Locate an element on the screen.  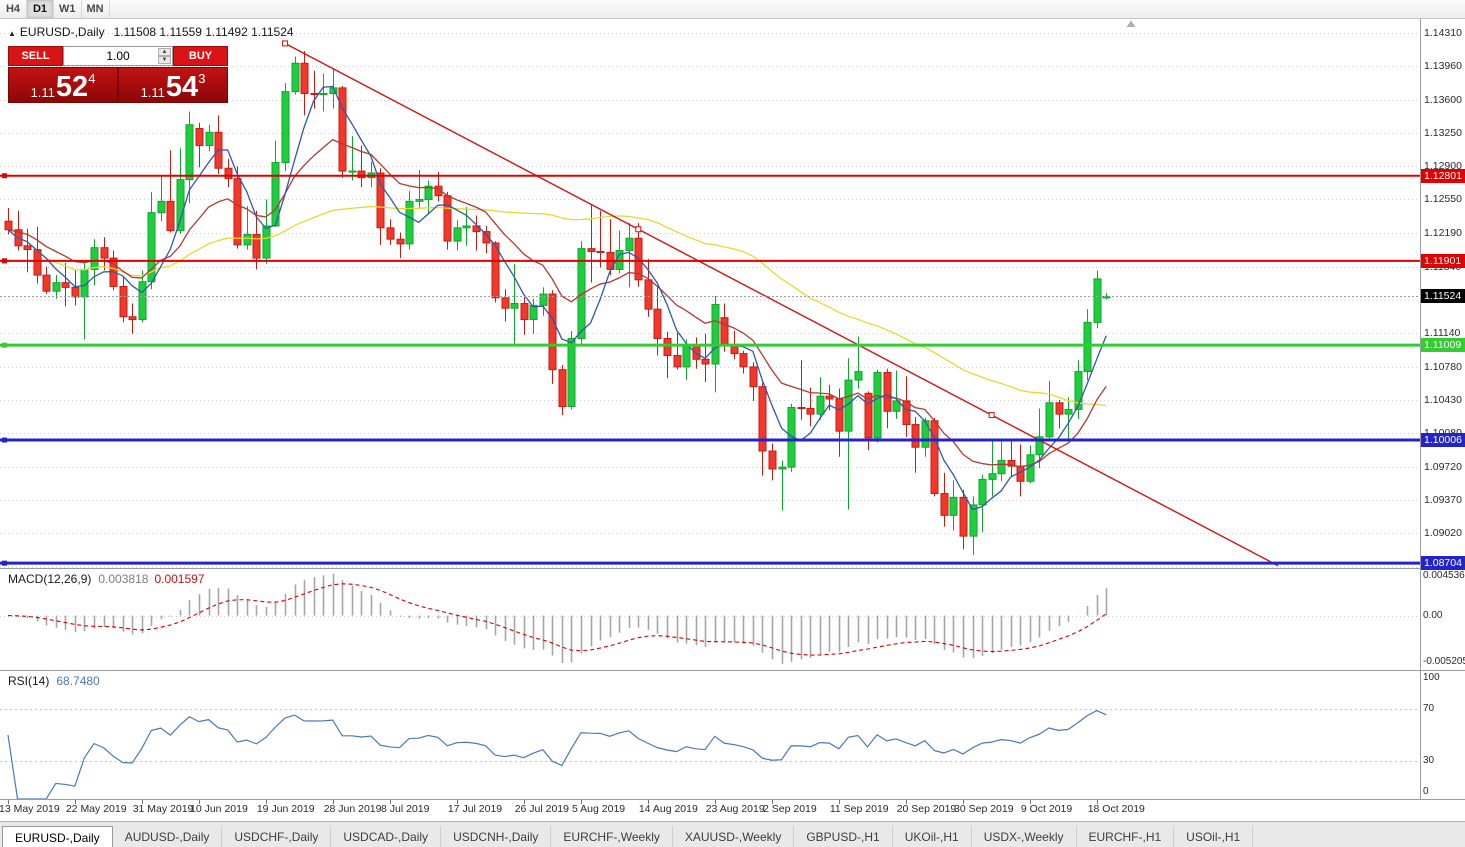
price-axis is located at coordinates (1443, 409).